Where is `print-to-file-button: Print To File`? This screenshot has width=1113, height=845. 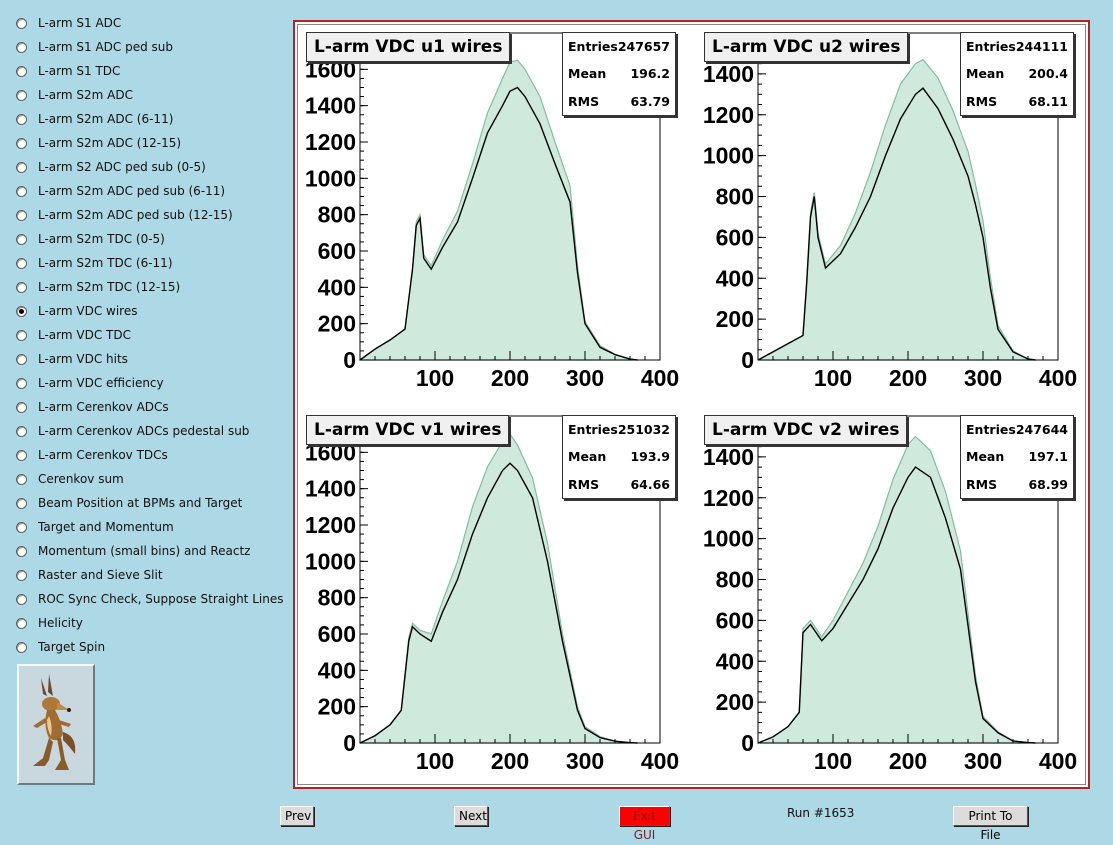
print-to-file-button: Print To File is located at coordinates (990, 824).